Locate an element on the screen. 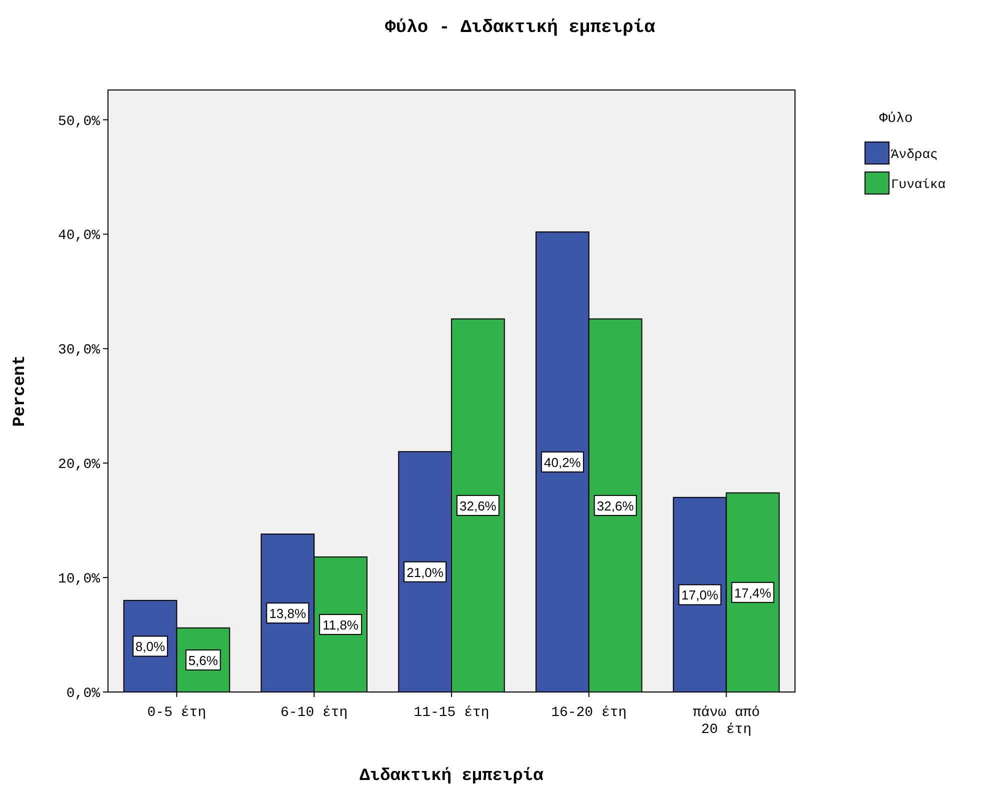 This screenshot has width=983, height=794. data-label: 13,8% is located at coordinates (288, 614).